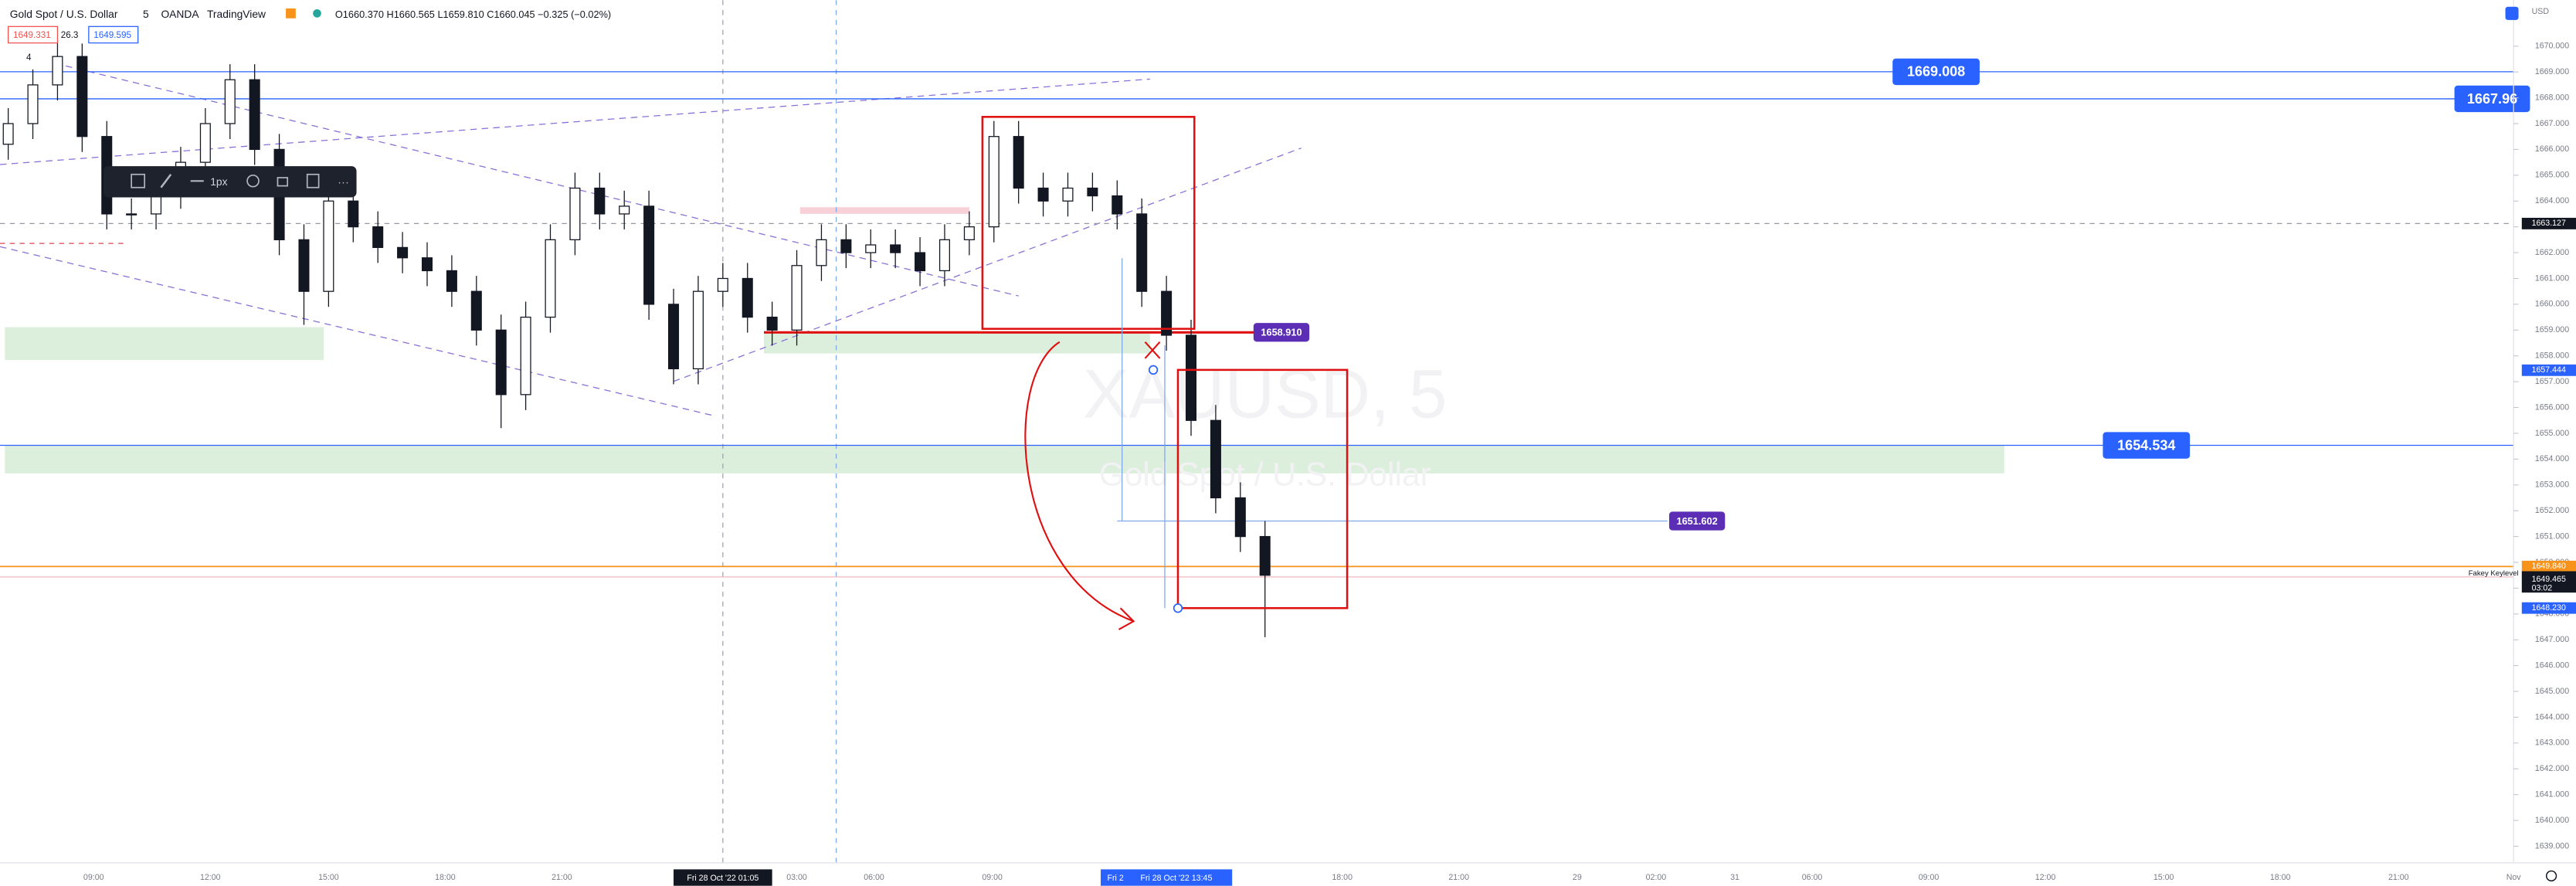 This screenshot has width=2576, height=886. What do you see at coordinates (166, 180) in the screenshot?
I see `color-button` at bounding box center [166, 180].